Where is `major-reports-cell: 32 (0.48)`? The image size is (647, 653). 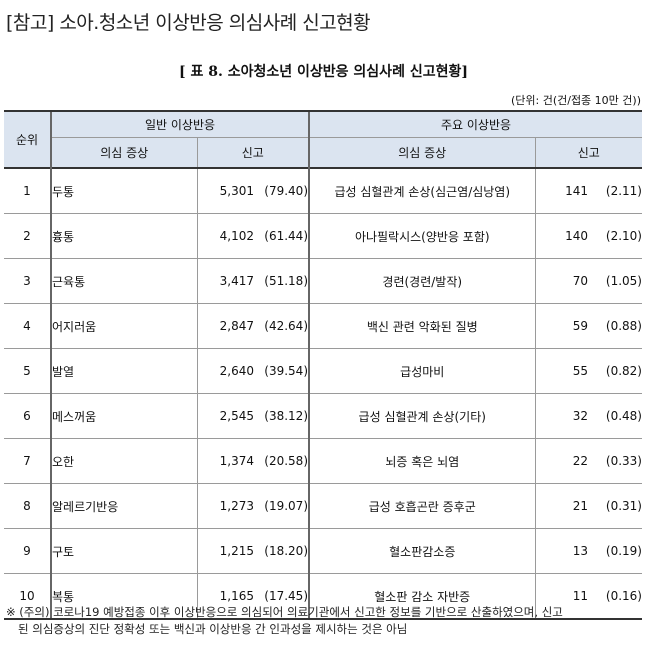 major-reports-cell: 32 (0.48) is located at coordinates (588, 416).